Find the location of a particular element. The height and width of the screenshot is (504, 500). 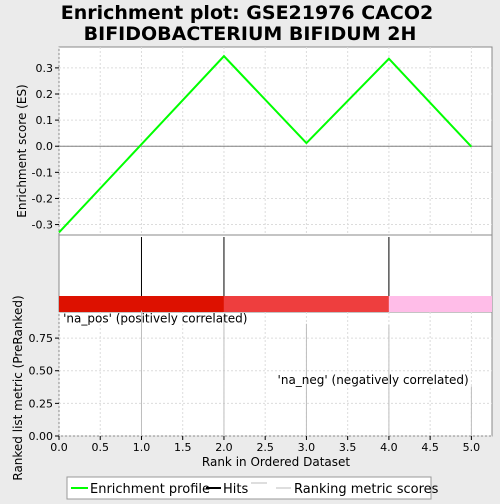

legend-box is located at coordinates (249, 488).